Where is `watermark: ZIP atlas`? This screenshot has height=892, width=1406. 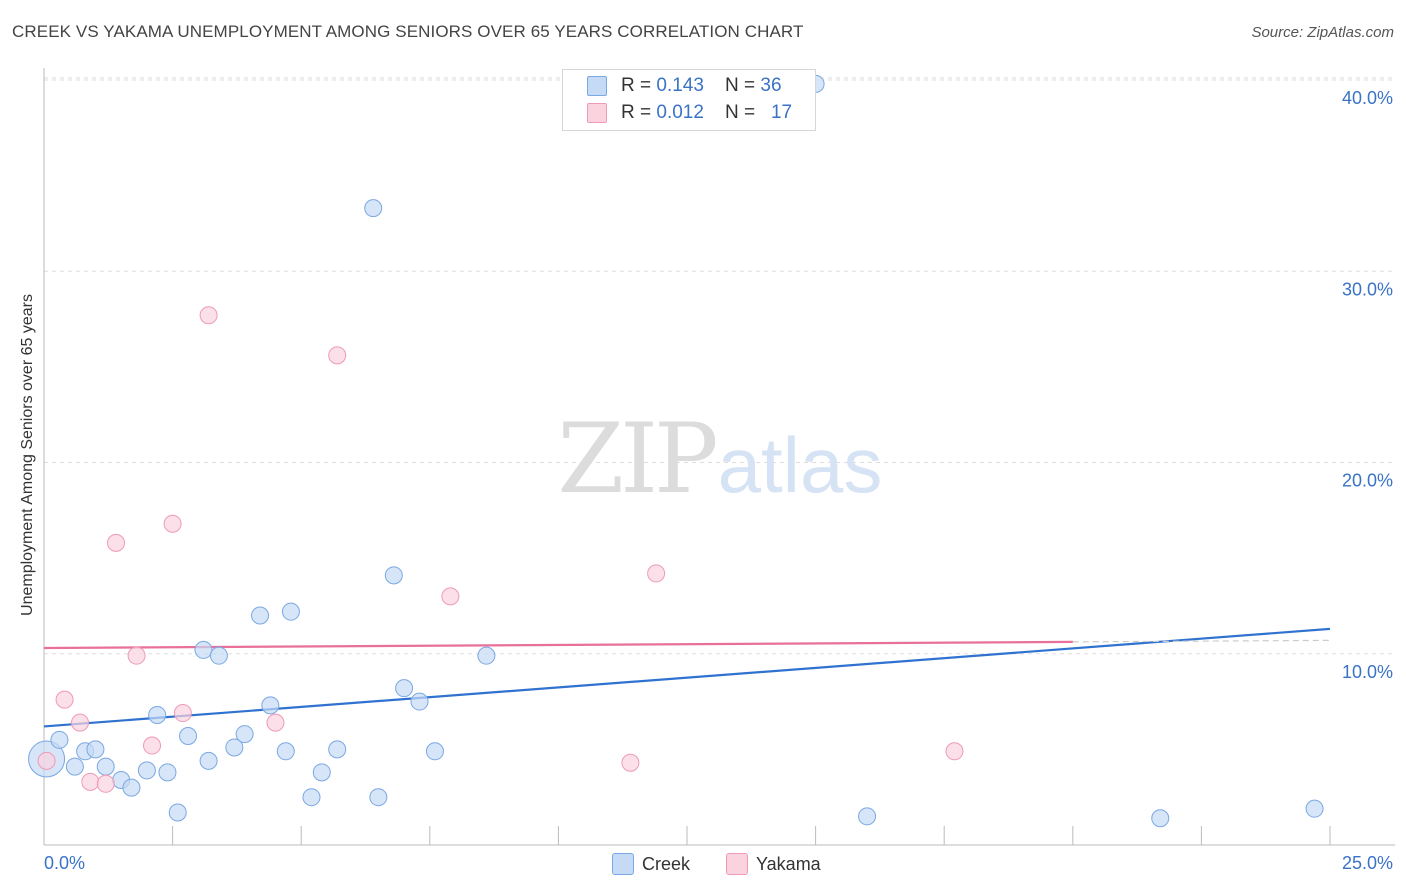
watermark: ZIP atlas is located at coordinates (719, 459).